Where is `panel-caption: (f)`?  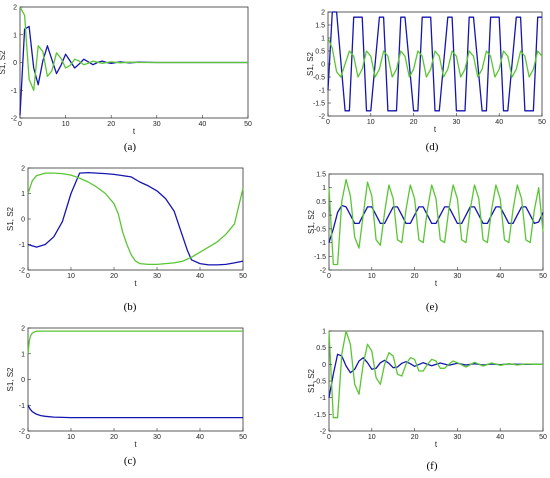
panel-caption: (f) is located at coordinates (432, 466).